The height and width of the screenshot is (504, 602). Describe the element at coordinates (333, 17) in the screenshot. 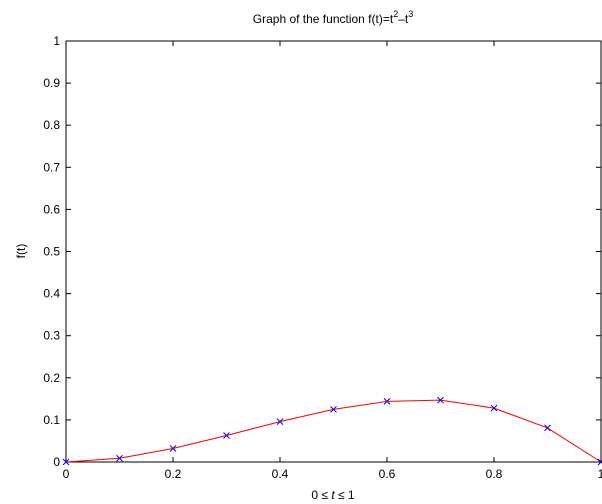

I see `chart-title: Graph of the function f(t)=t2–t3` at that location.